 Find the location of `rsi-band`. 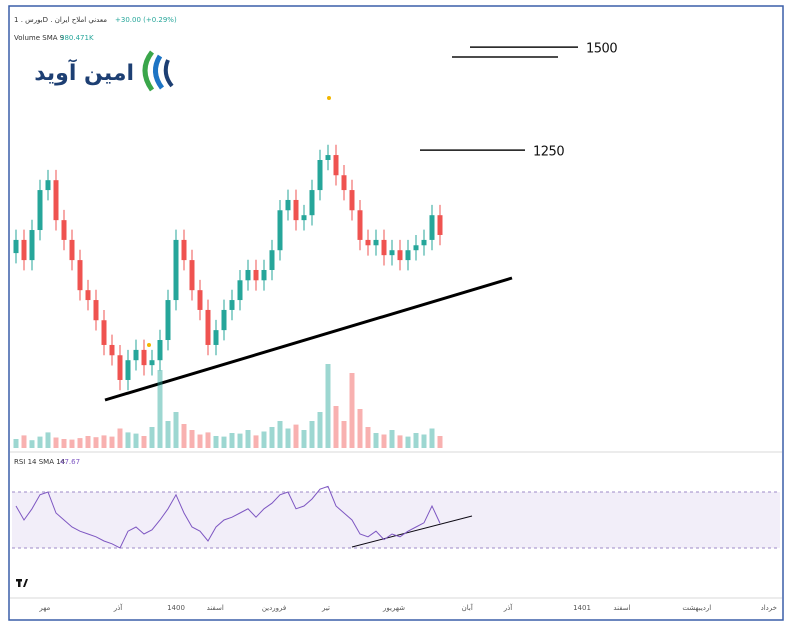

rsi-band is located at coordinates (396, 520).